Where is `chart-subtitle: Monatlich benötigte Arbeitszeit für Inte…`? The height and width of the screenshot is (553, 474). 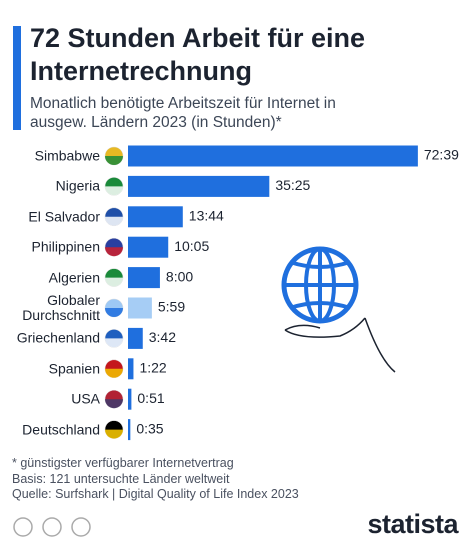 chart-subtitle: Monatlich benötigte Arbeitszeit für Inte… is located at coordinates (183, 113).